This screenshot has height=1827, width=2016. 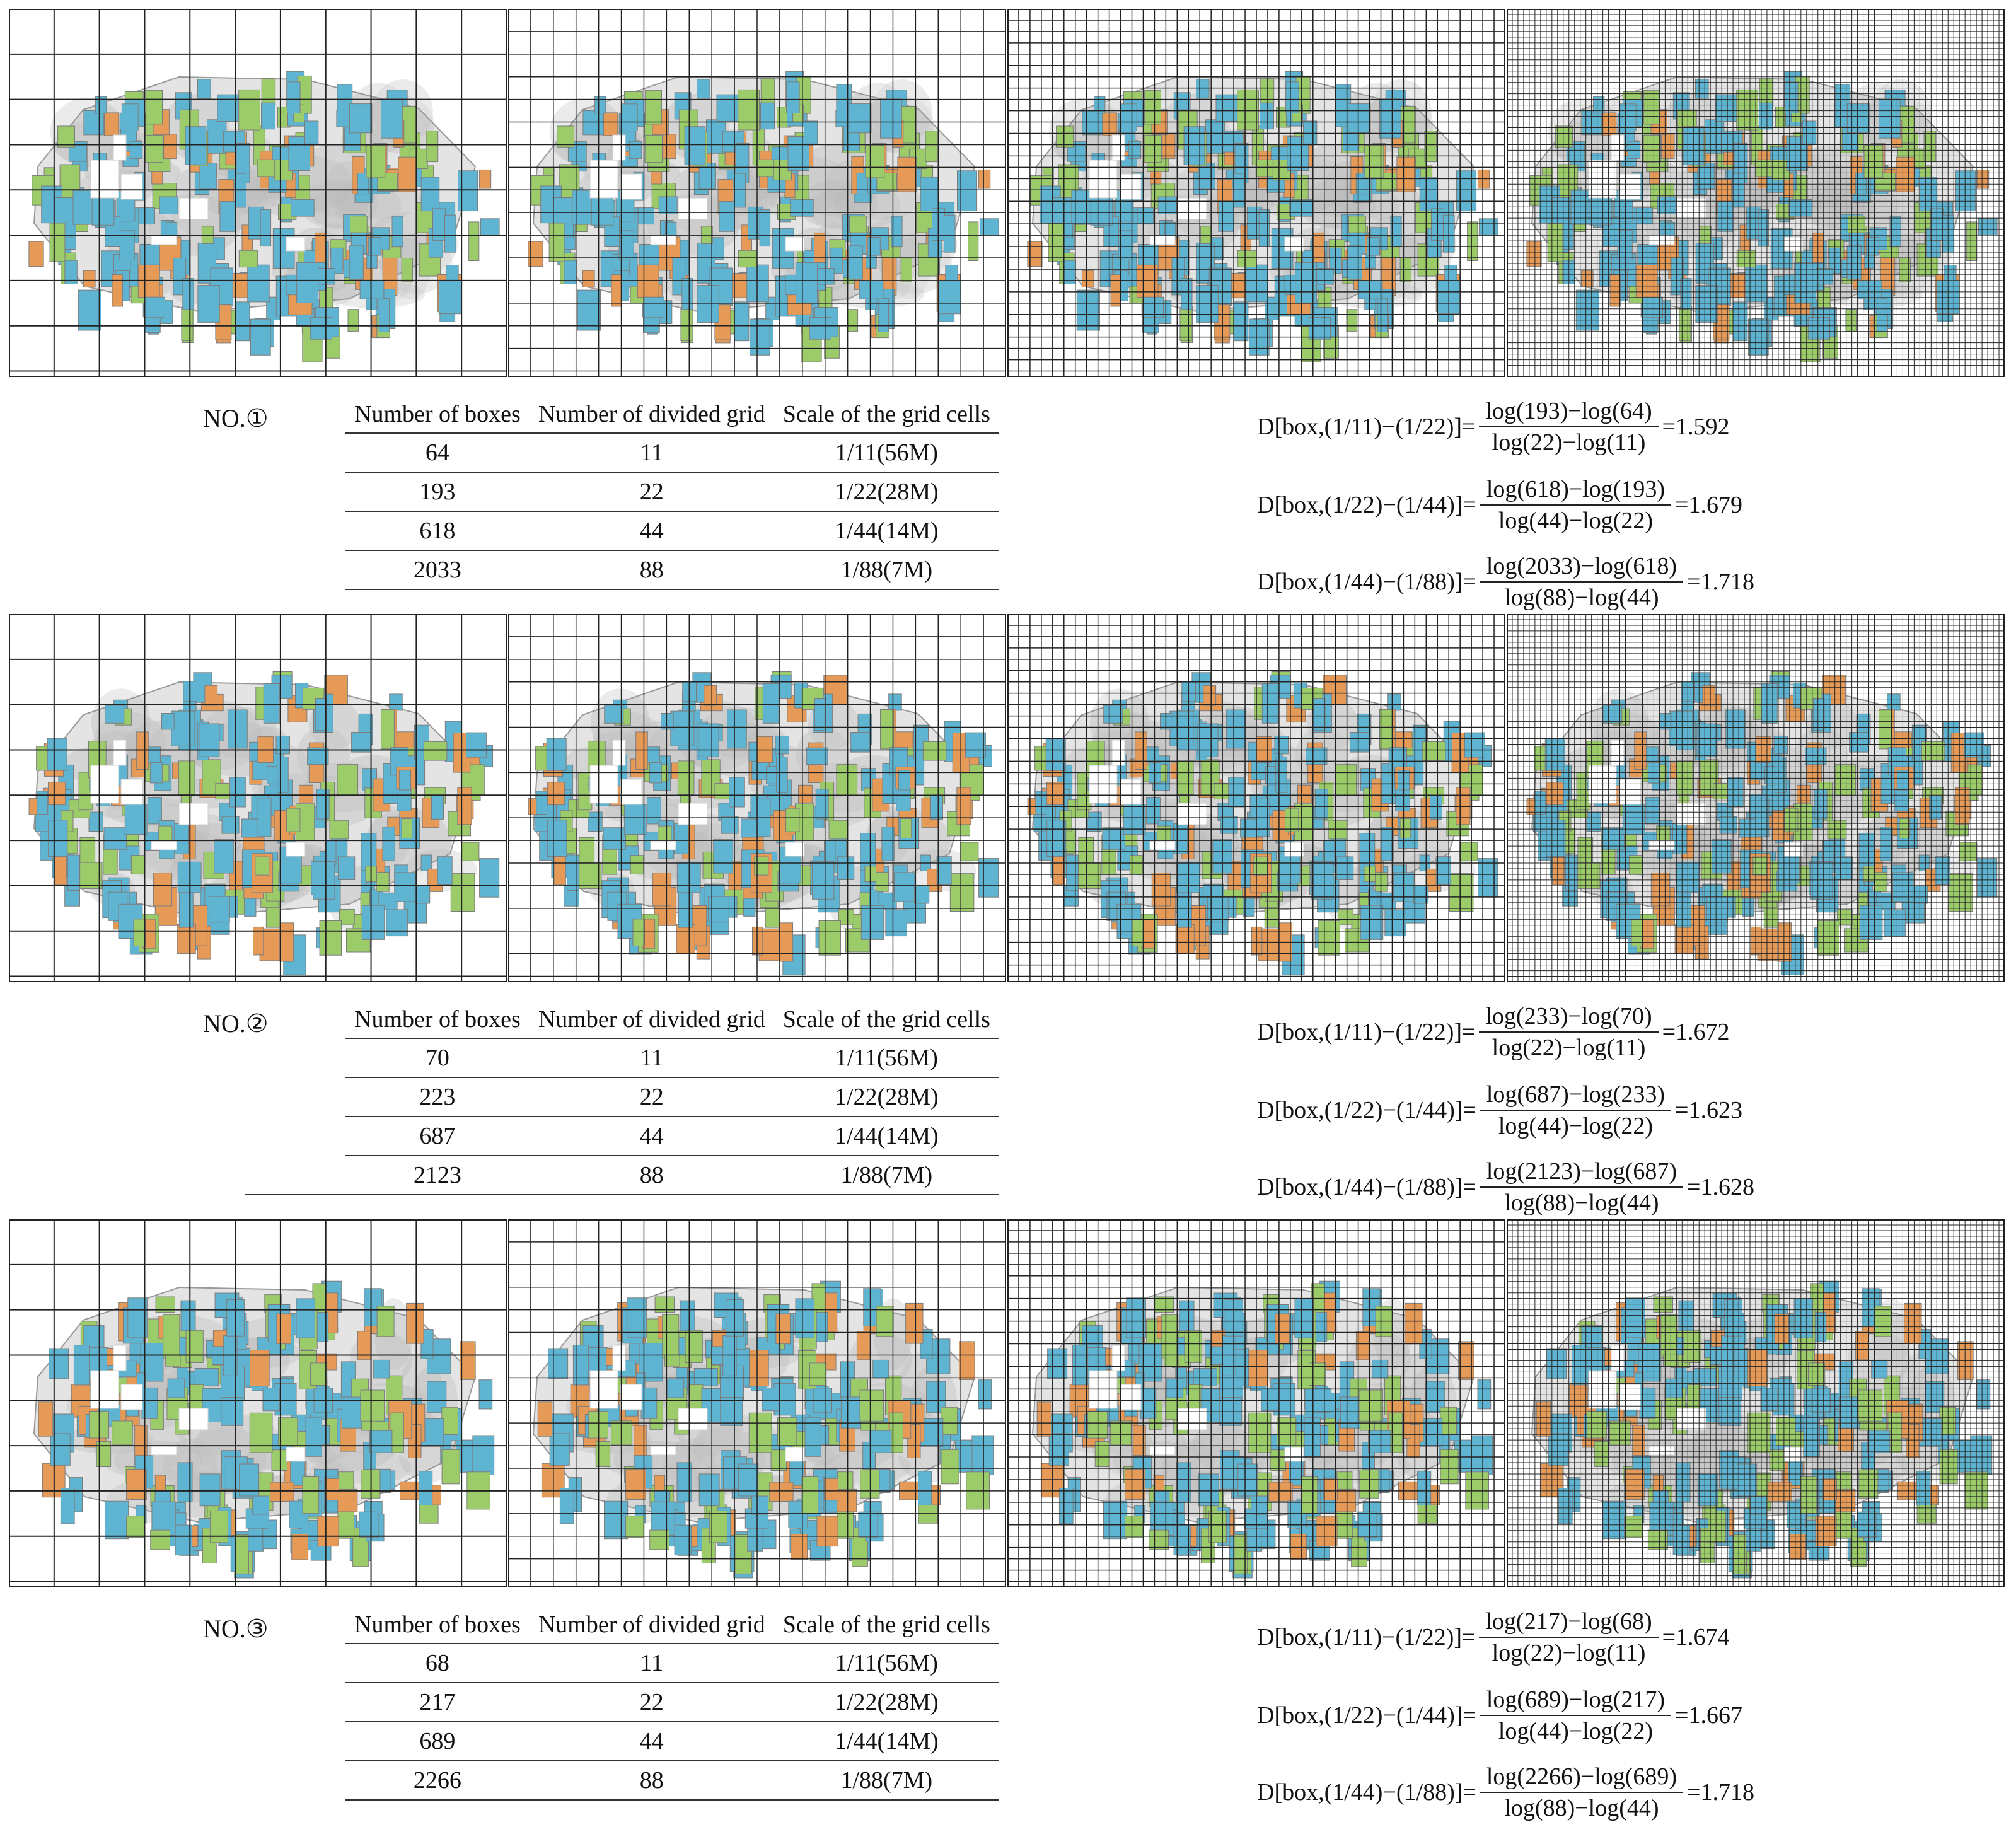 What do you see at coordinates (1708, 505) in the screenshot?
I see `formula-result: =1.679` at bounding box center [1708, 505].